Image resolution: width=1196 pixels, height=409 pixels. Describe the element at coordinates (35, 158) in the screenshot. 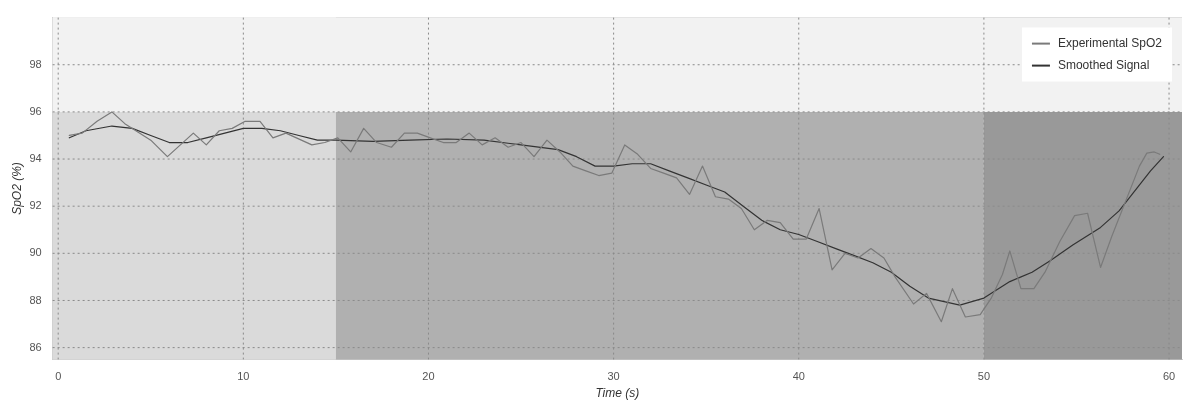

I see `y-tick-label: 94` at that location.